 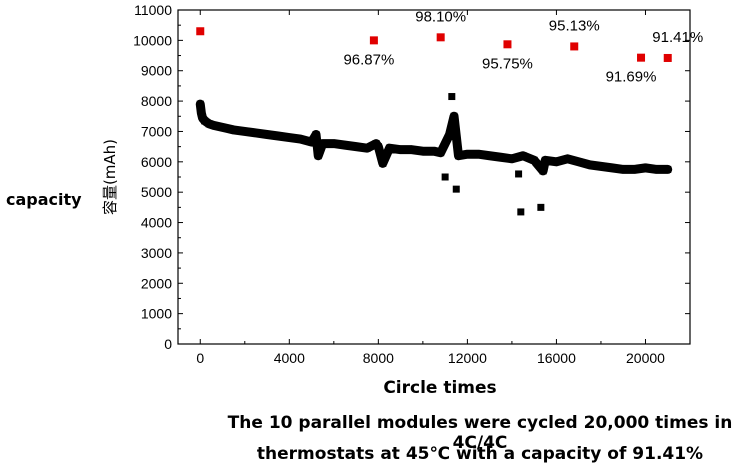 What do you see at coordinates (677, 37) in the screenshot?
I see `retention-label: 91.41%` at bounding box center [677, 37].